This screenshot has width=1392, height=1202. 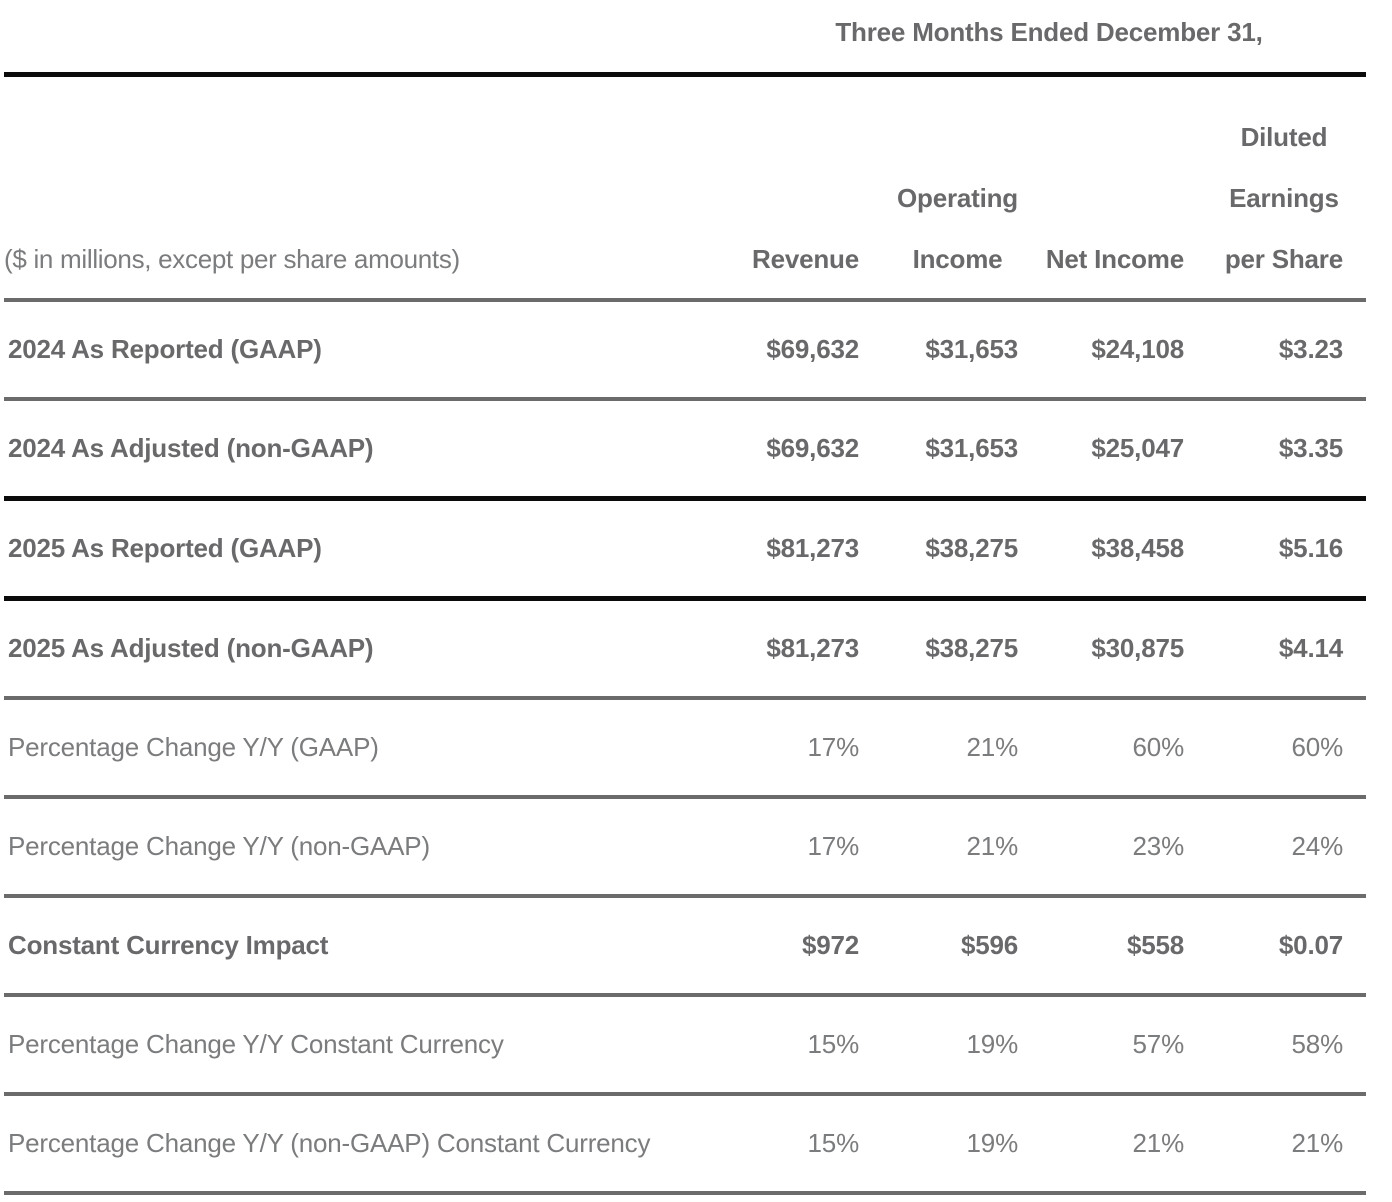 I want to click on column-header-line: Diluted, so click(x=1284, y=137).